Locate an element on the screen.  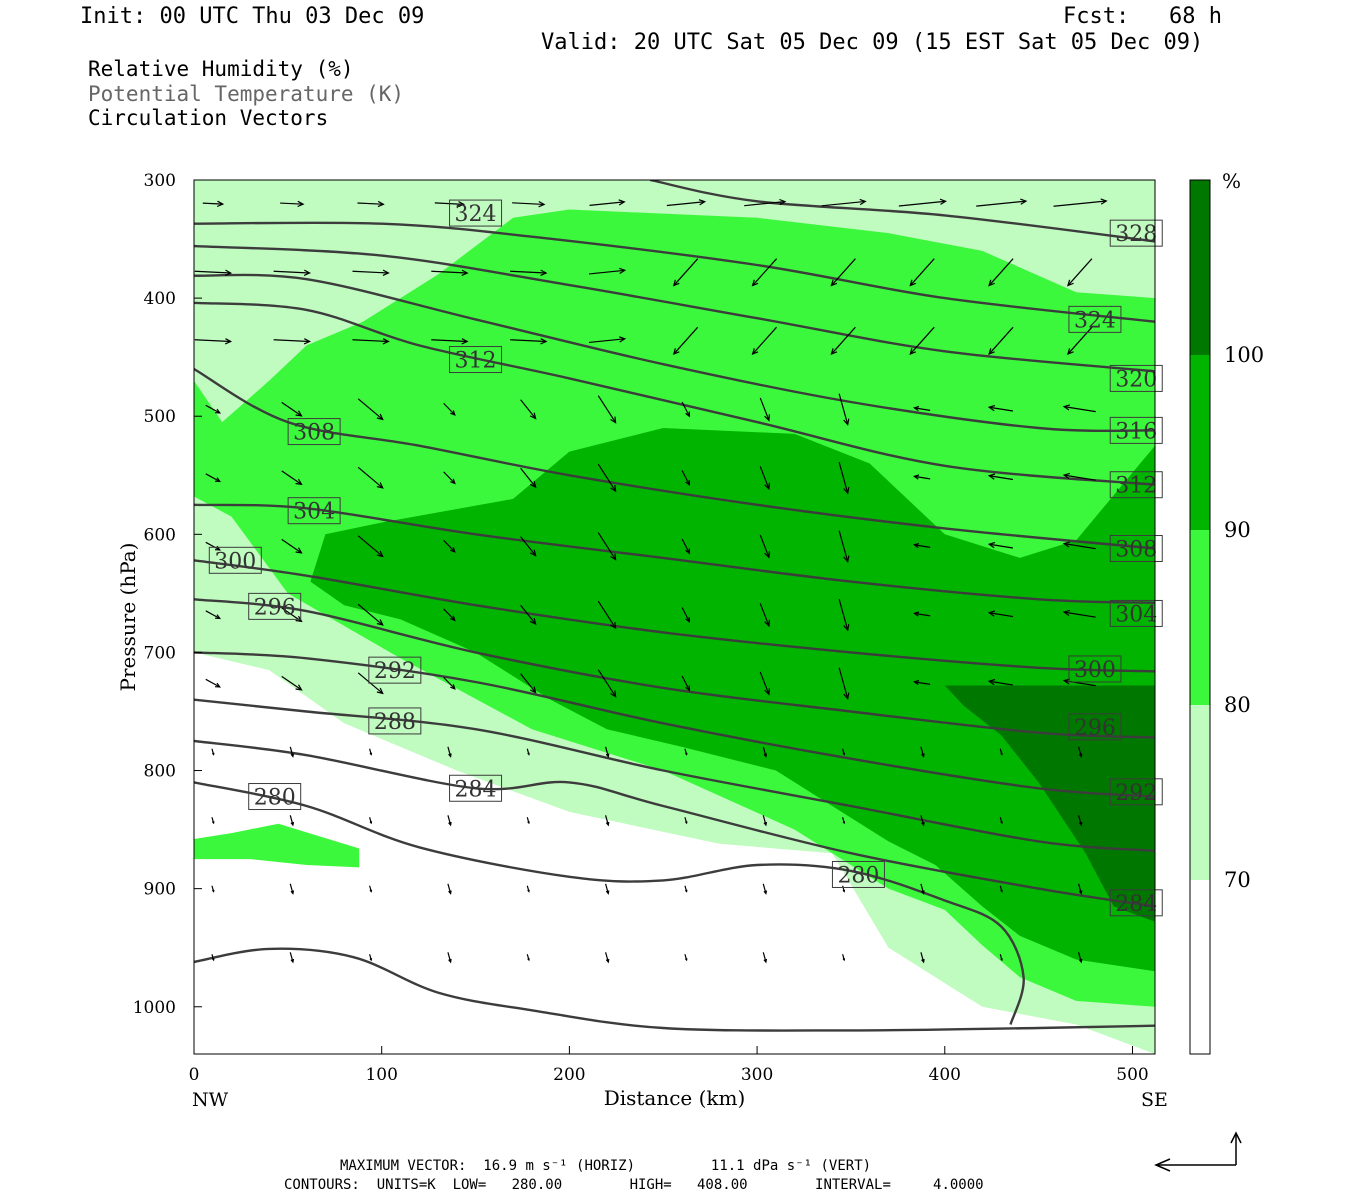
svg-text: 288 is located at coordinates (395, 722).